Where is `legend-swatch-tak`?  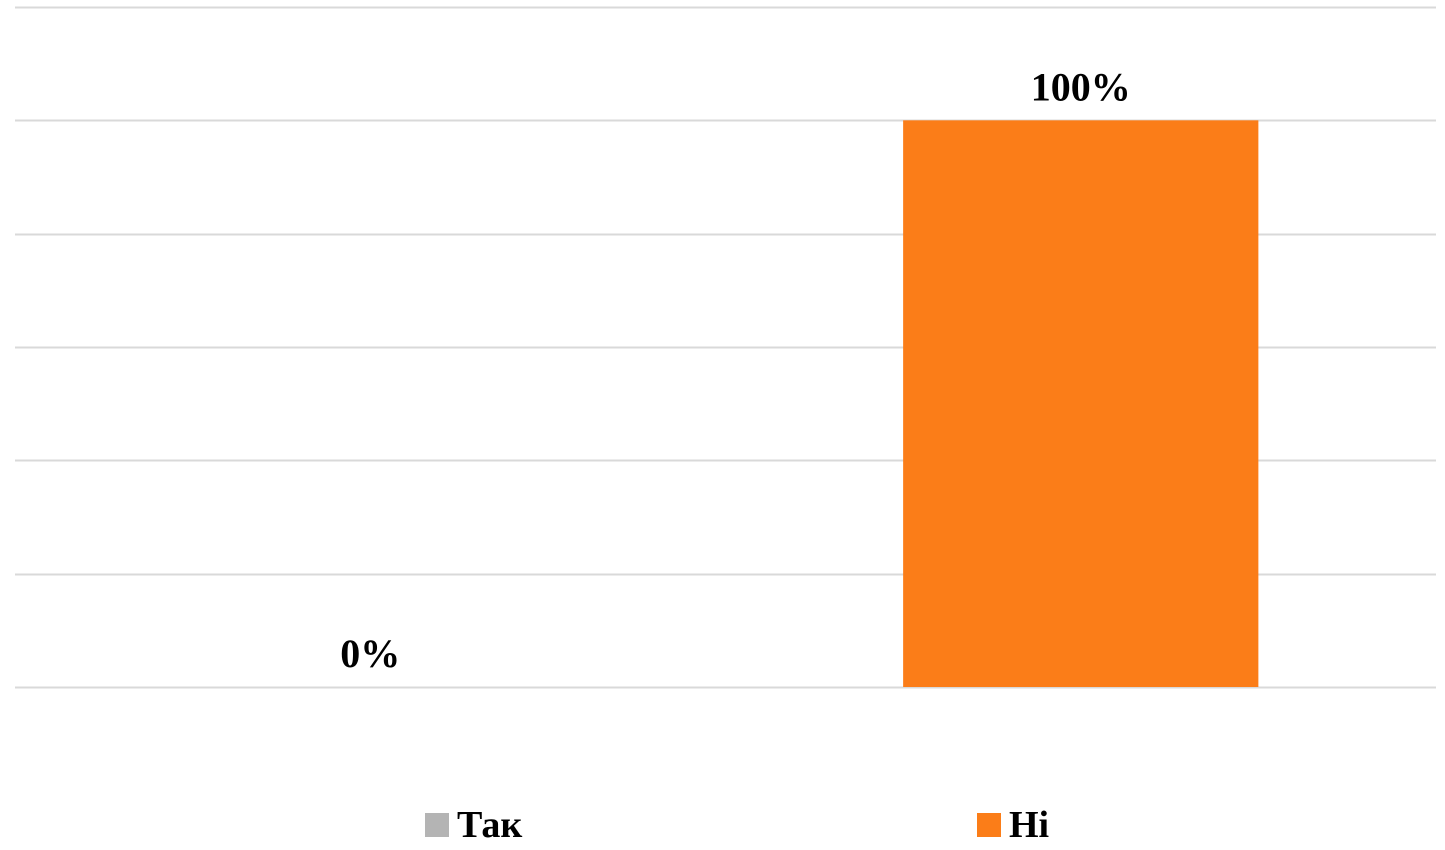 legend-swatch-tak is located at coordinates (437, 825).